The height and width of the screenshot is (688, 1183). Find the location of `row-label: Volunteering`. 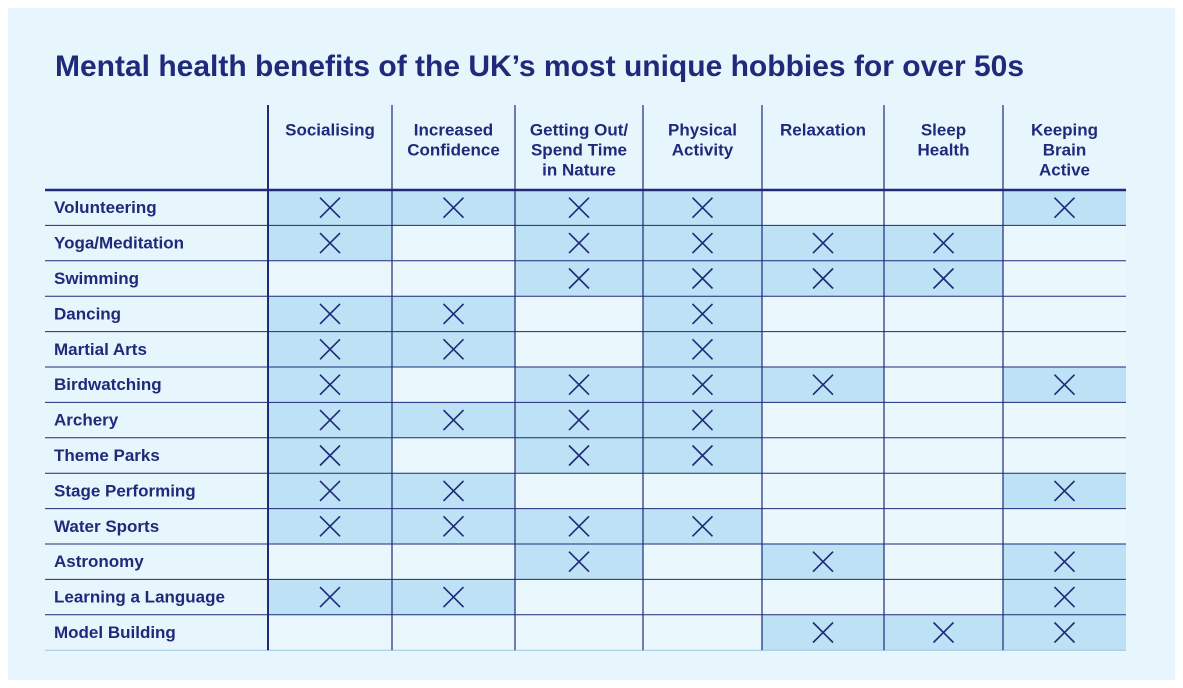

row-label: Volunteering is located at coordinates (105, 207).